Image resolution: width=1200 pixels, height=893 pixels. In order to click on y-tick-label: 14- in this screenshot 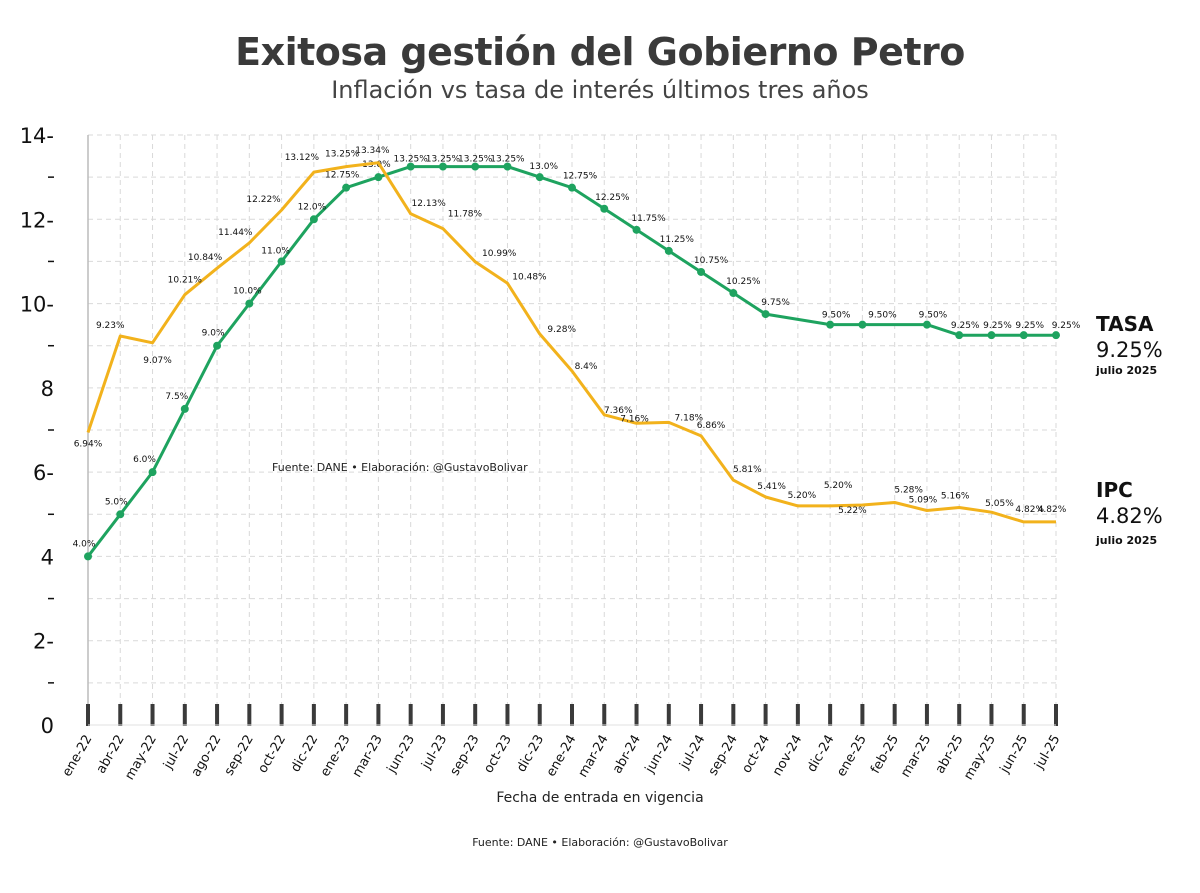, I will do `click(37, 136)`.